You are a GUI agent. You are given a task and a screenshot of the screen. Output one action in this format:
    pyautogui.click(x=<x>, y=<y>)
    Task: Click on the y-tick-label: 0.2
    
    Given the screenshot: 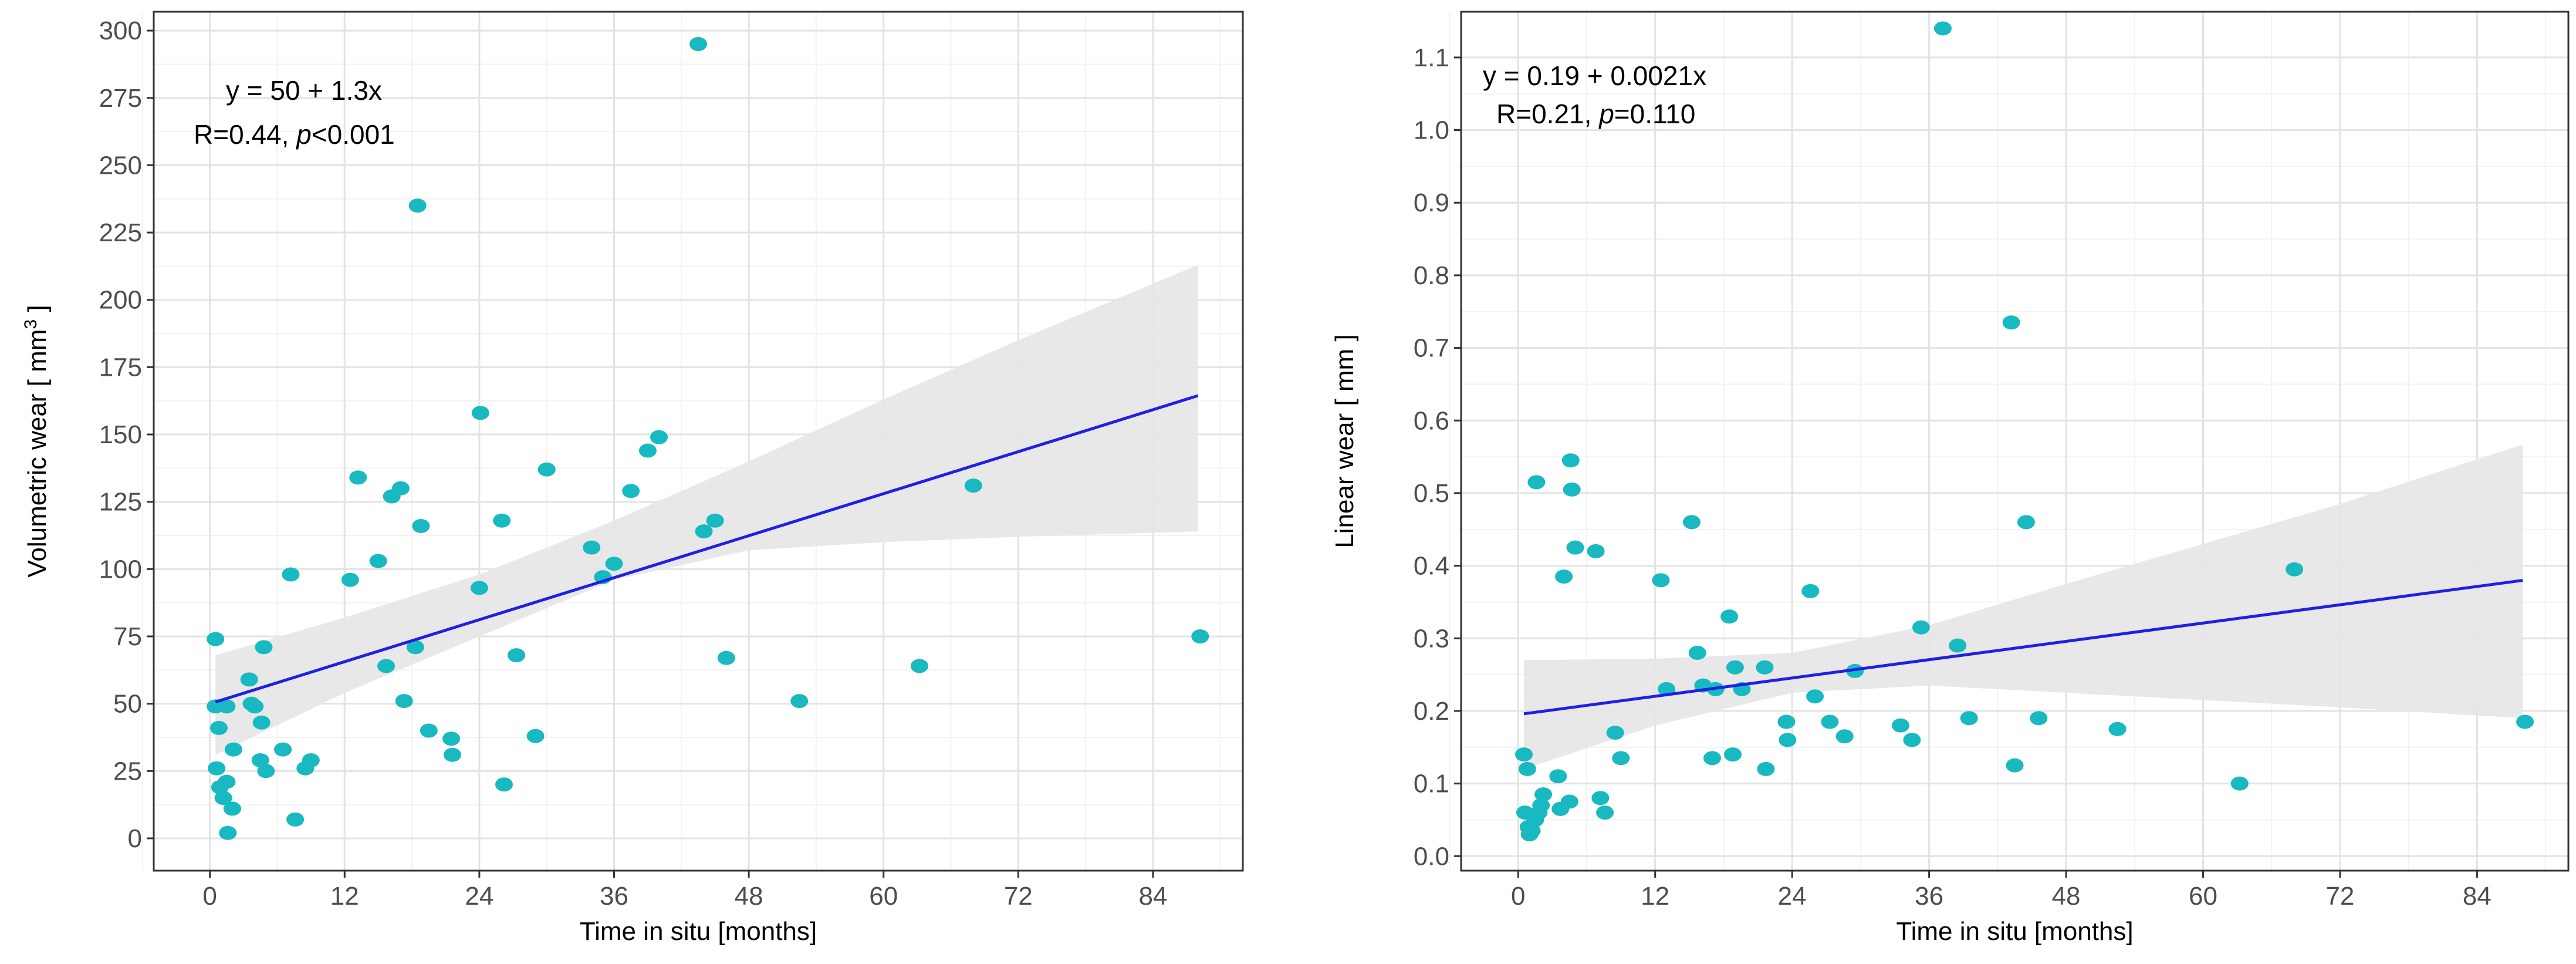 What is the action you would take?
    pyautogui.click(x=1431, y=711)
    